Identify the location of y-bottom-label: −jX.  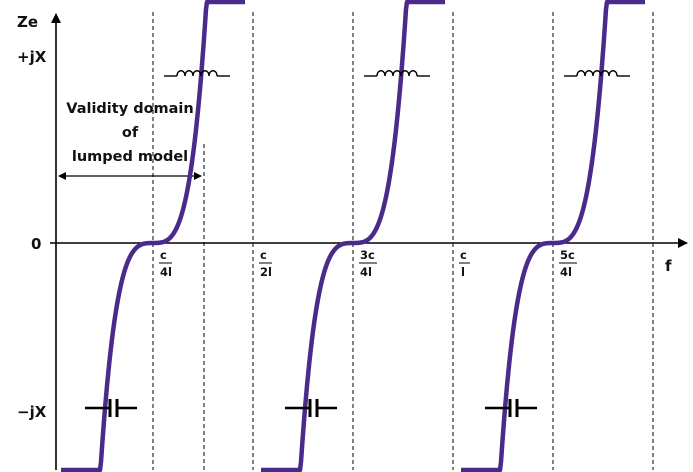
(32, 412).